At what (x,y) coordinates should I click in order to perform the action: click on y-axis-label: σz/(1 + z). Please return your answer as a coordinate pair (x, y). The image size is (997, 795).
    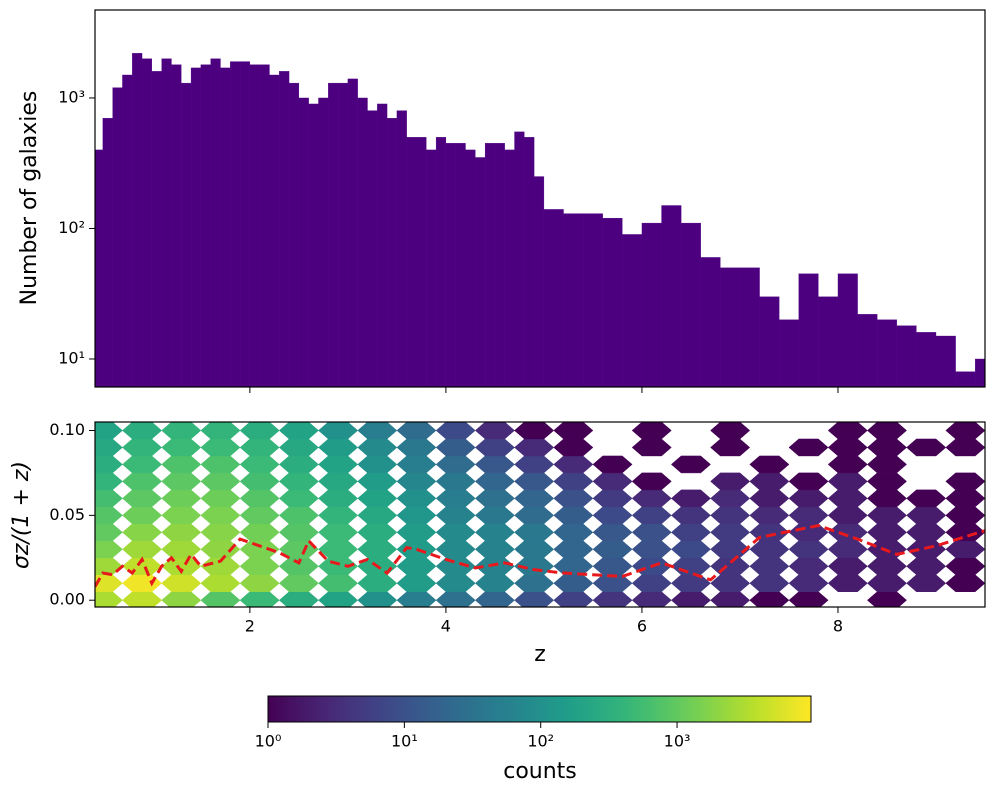
    Looking at the image, I should click on (21, 515).